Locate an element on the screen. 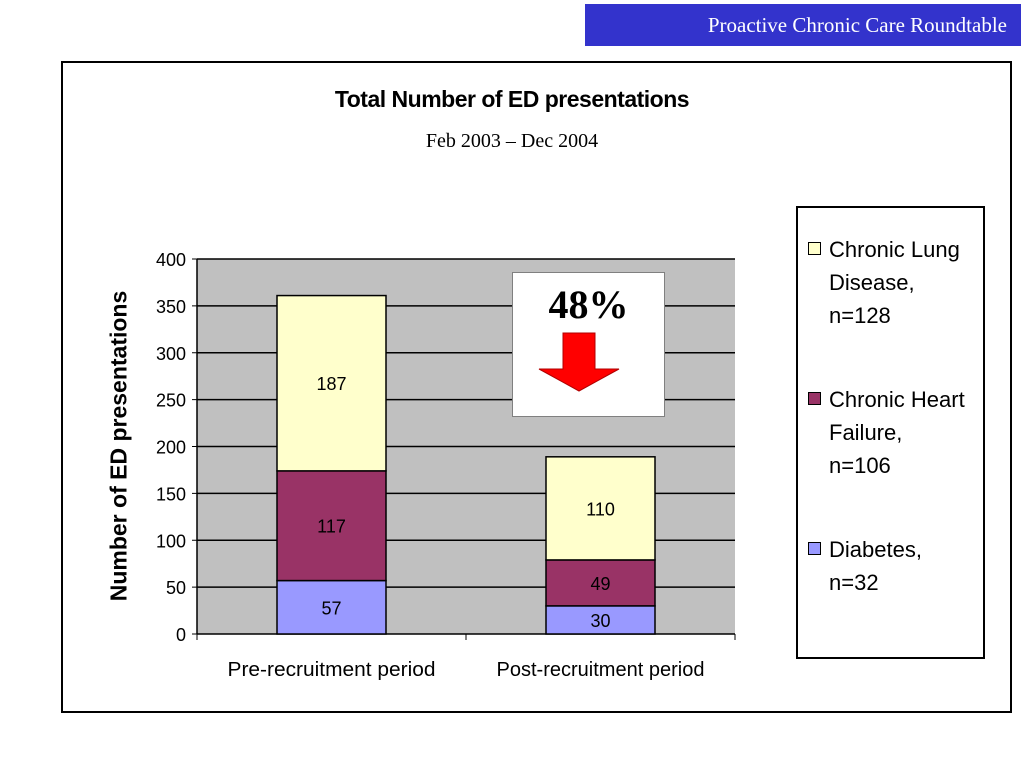 Image resolution: width=1024 pixels, height=768 pixels. legend-label-line: Disease, is located at coordinates (872, 282).